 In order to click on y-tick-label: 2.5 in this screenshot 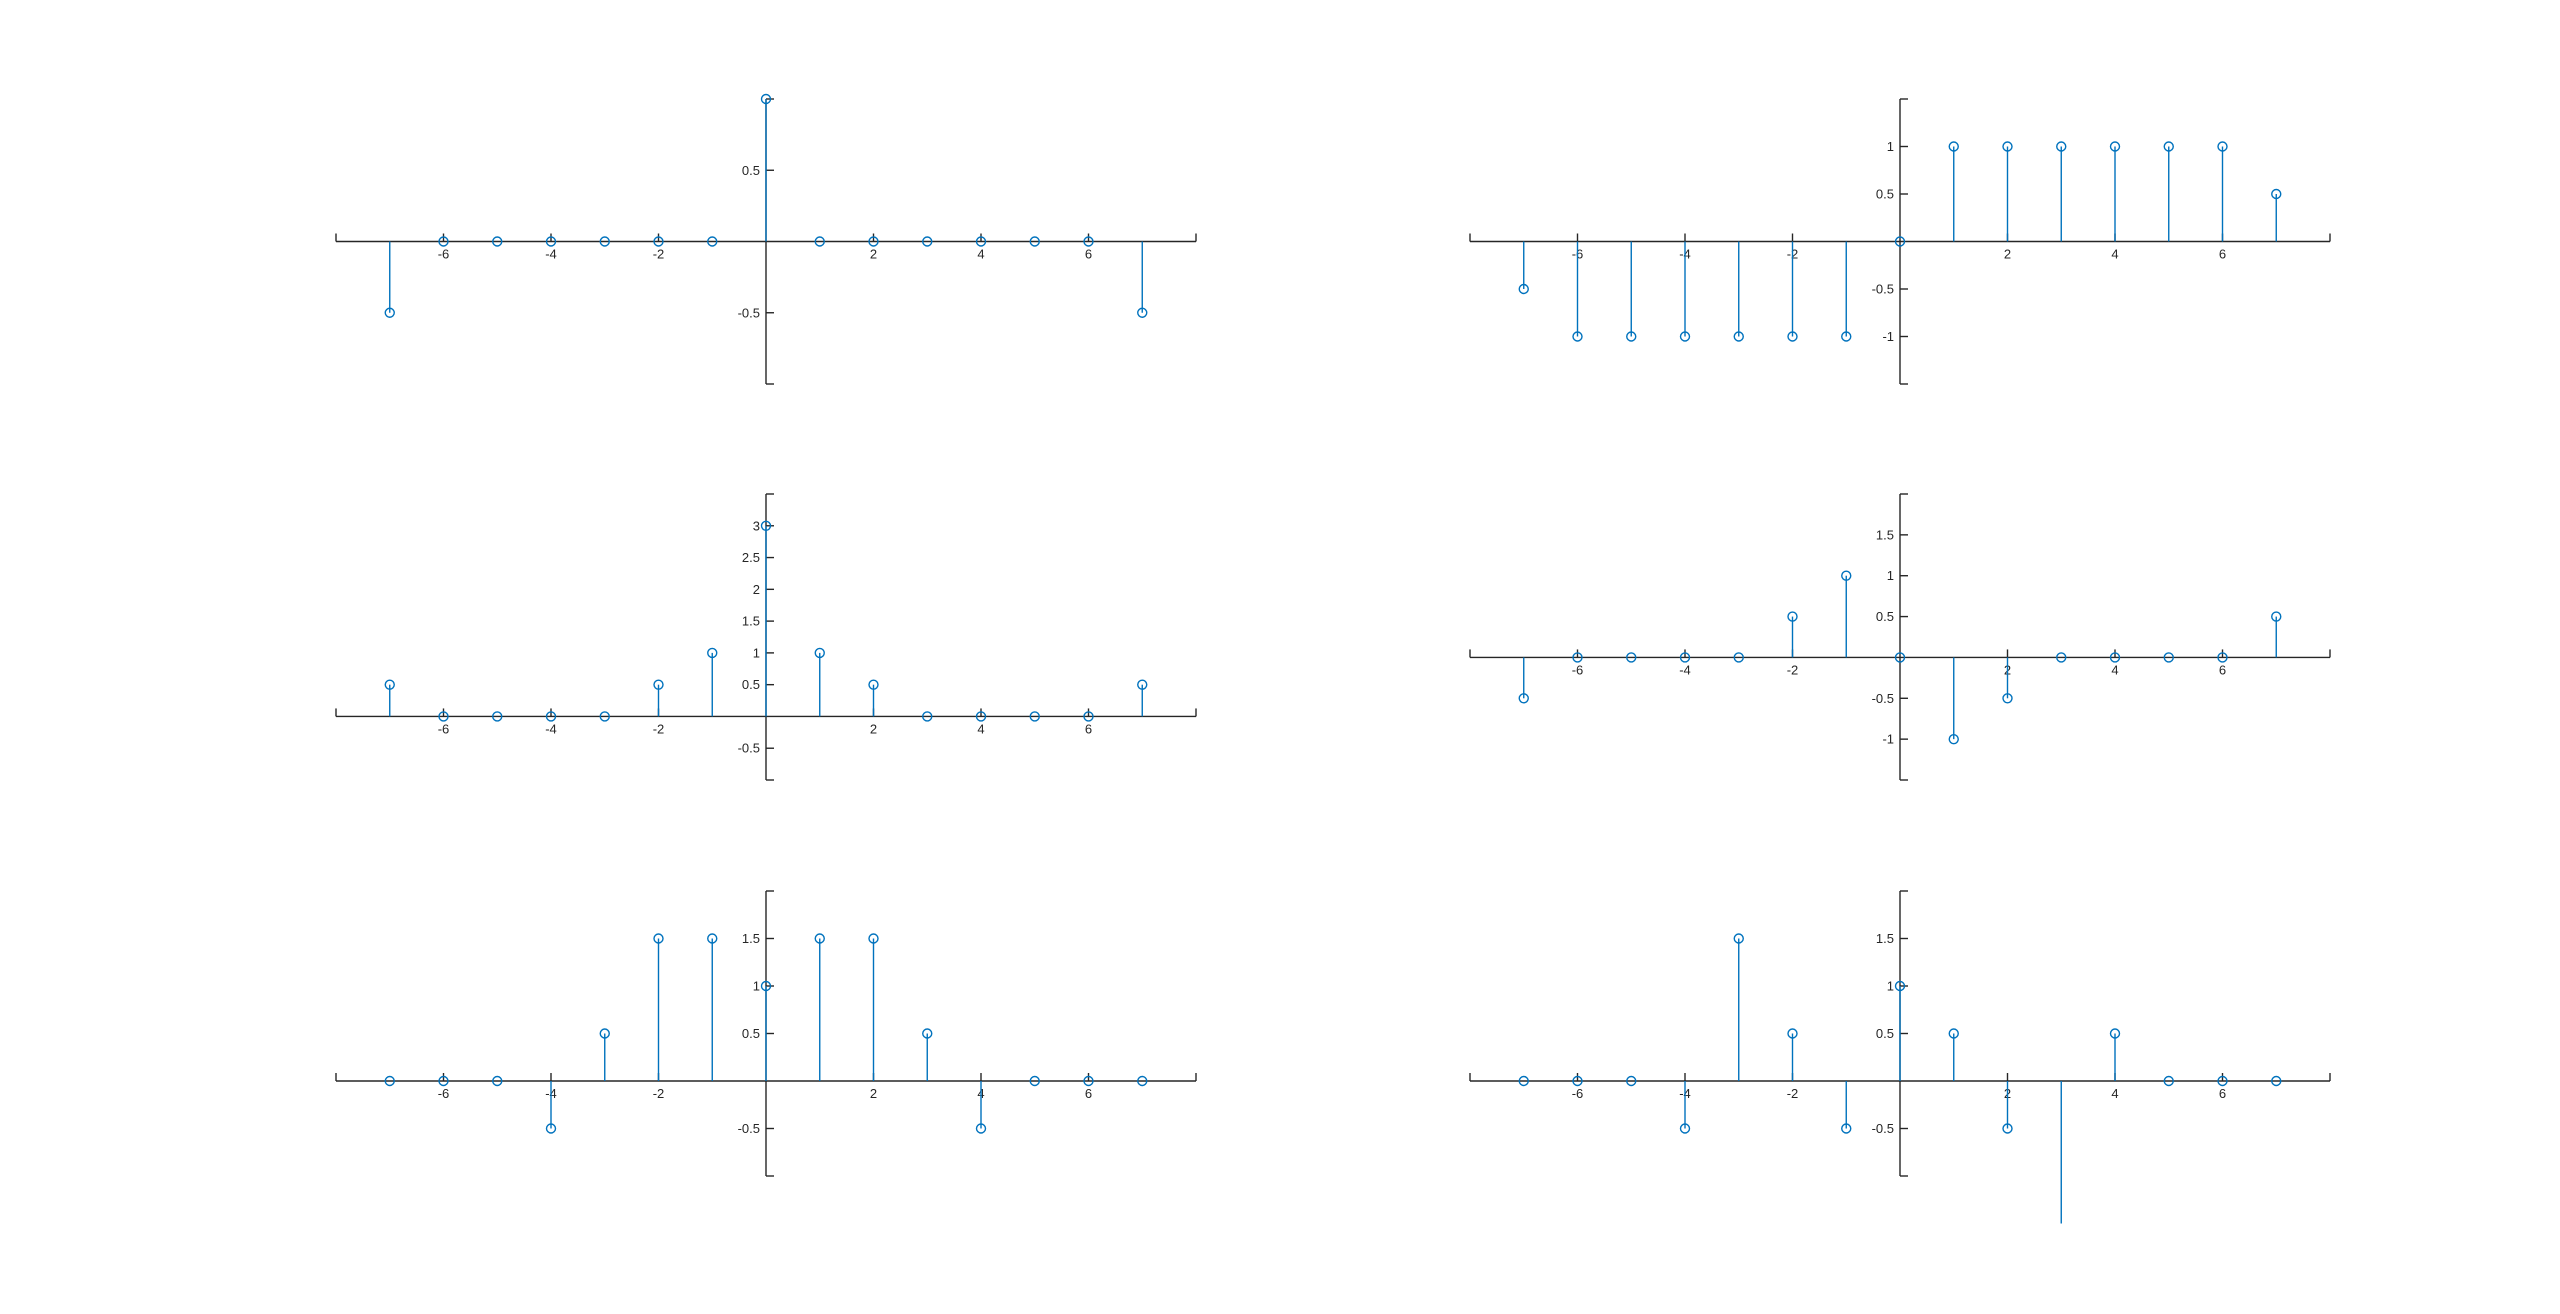, I will do `click(751, 557)`.